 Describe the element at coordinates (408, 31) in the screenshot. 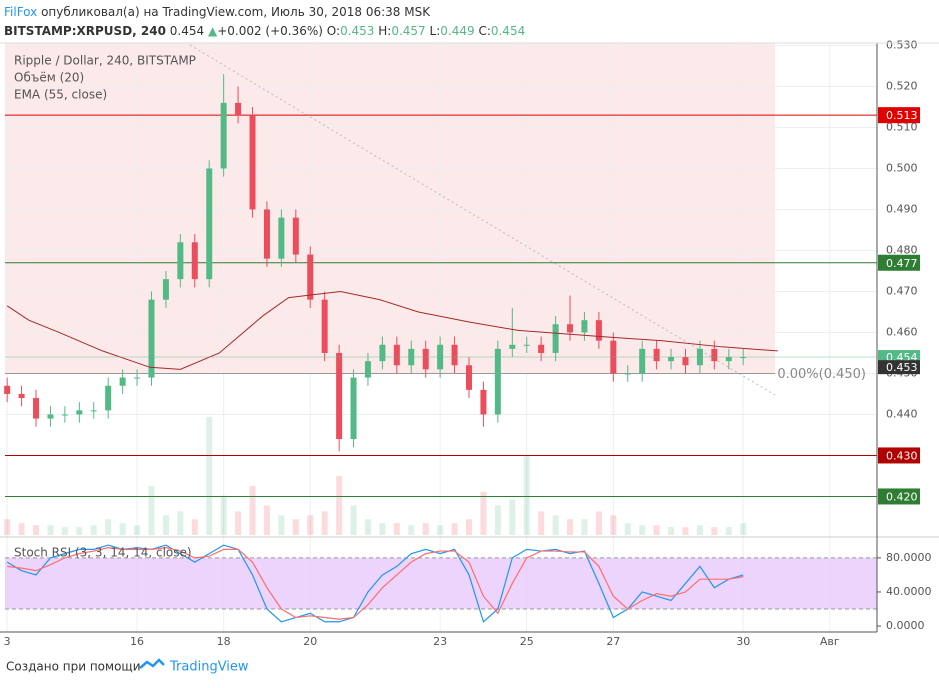

I see `h: 0.457` at that location.